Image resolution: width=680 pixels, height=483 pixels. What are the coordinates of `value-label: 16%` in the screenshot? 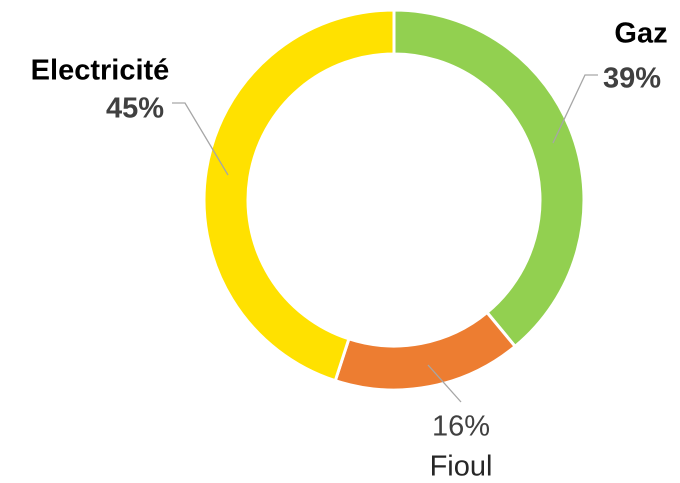 It's located at (461, 427).